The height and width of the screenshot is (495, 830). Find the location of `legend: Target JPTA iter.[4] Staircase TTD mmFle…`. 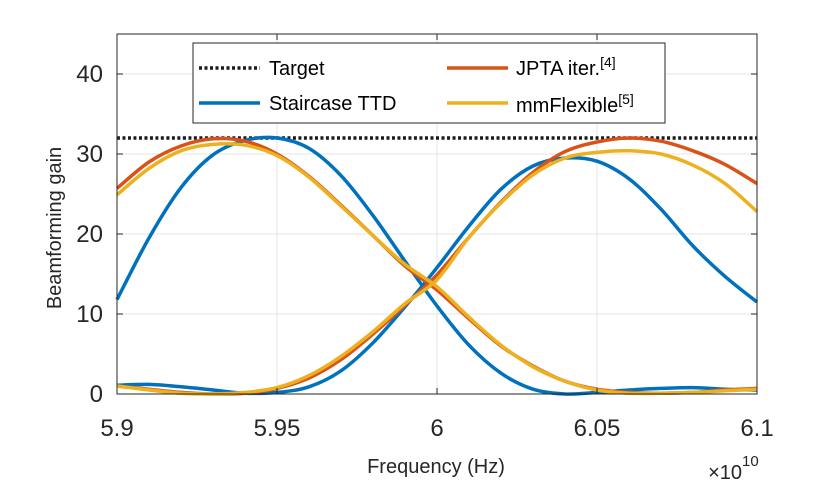

legend: Target JPTA iter.[4] Staircase TTD mmFle… is located at coordinates (429, 83).